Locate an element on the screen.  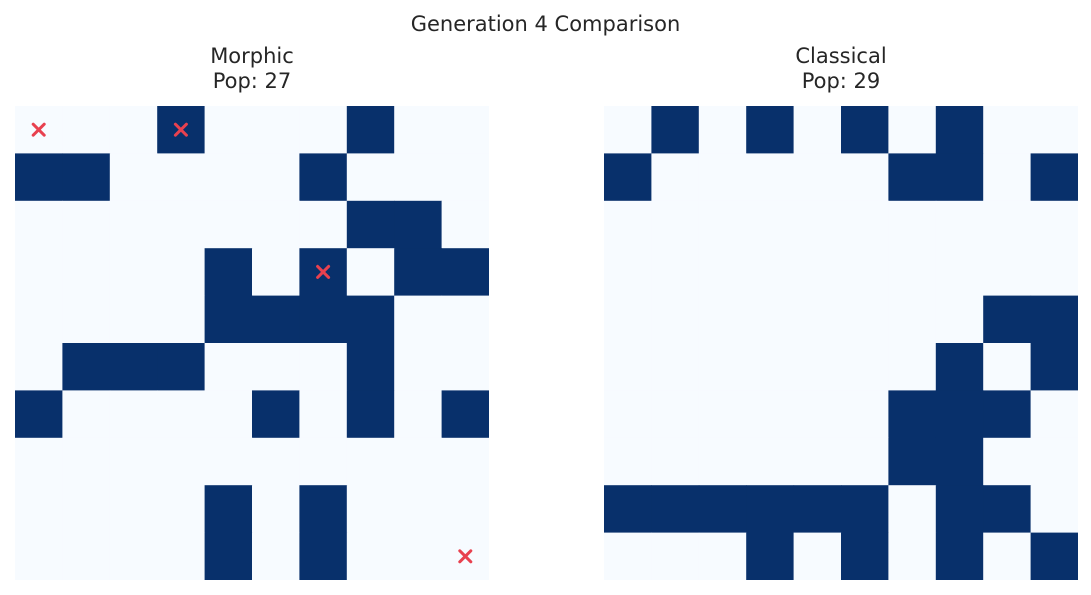
morphic-title: Morphic is located at coordinates (252, 56).